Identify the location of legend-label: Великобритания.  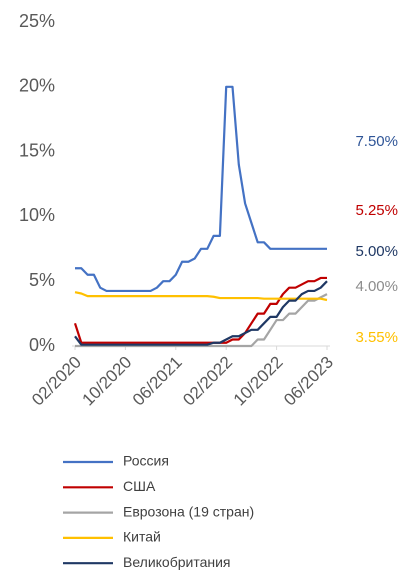
(177, 562).